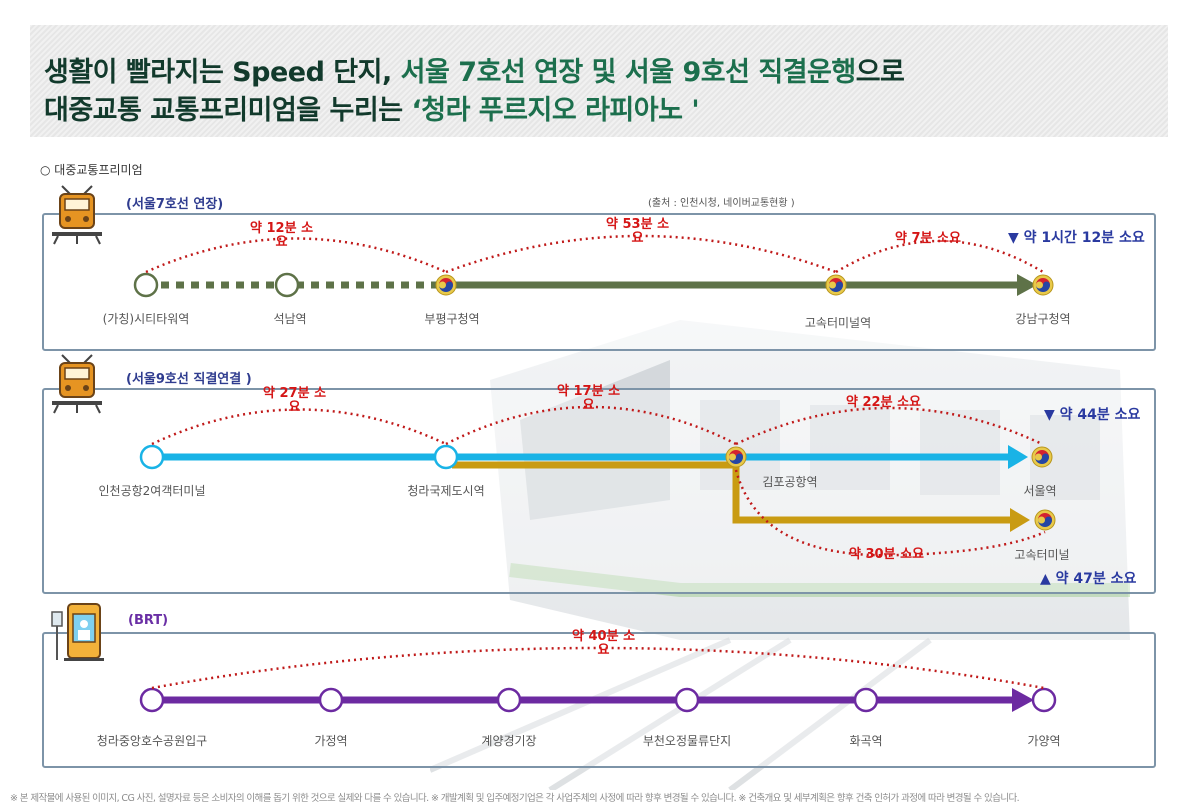 The width and height of the screenshot is (1200, 811). I want to click on station-label: 고속터미널, so click(1042, 555).